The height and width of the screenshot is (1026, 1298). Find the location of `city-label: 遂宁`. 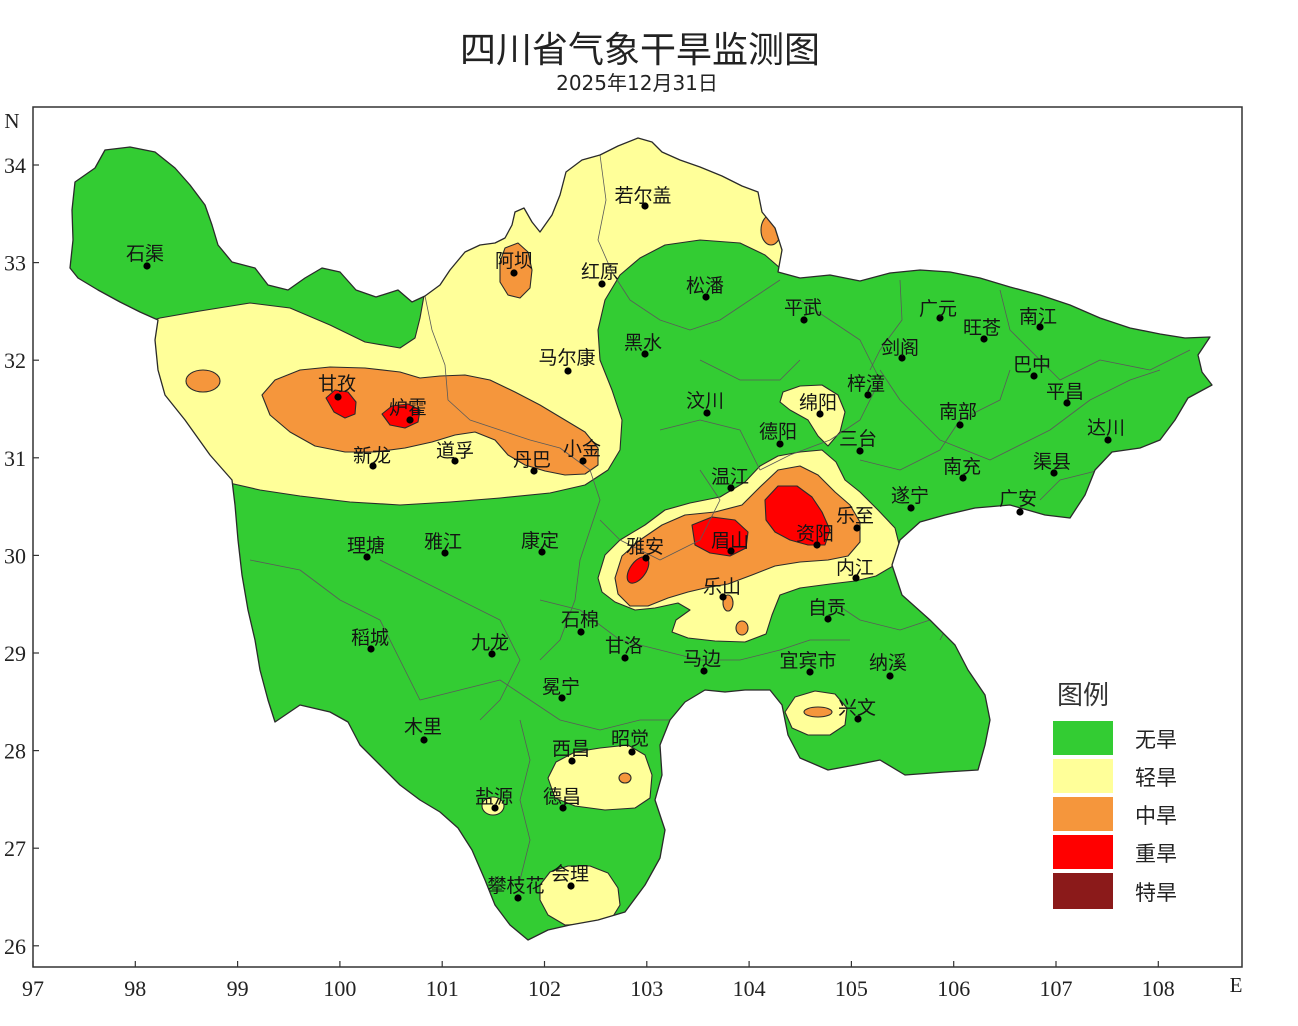

city-label: 遂宁 is located at coordinates (910, 496).